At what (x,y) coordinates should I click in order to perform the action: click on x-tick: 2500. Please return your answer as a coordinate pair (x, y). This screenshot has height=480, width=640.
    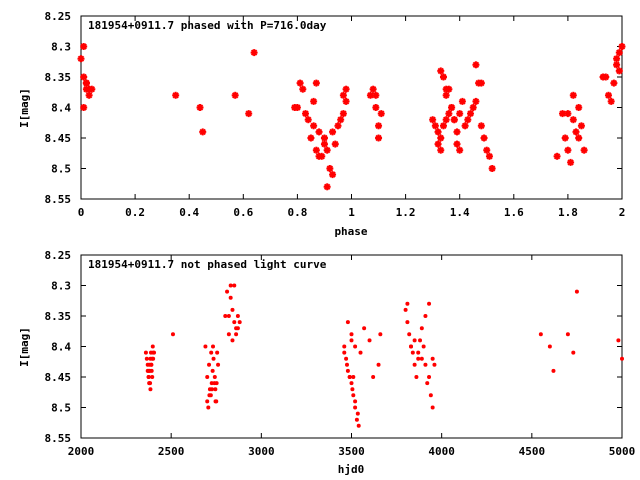
    Looking at the image, I should click on (171, 356).